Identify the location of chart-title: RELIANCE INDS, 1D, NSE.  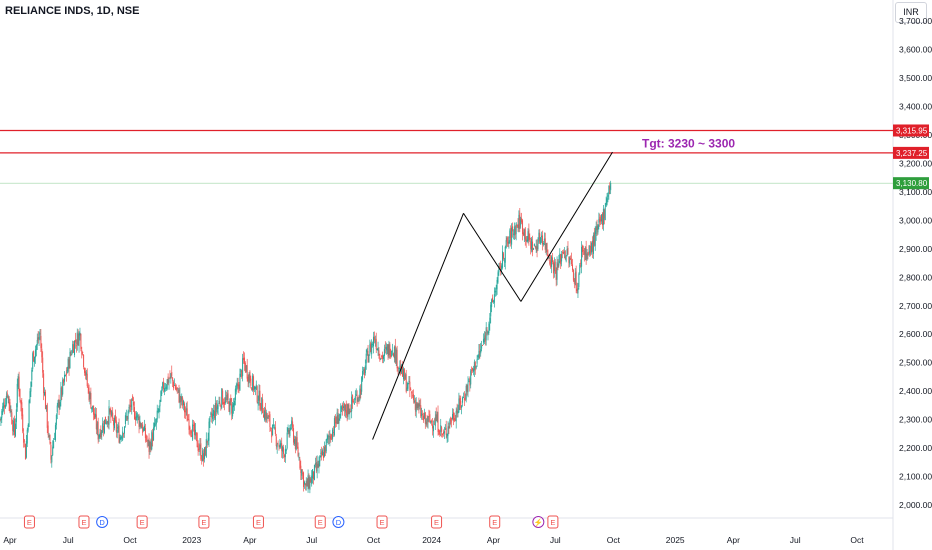
(72, 11).